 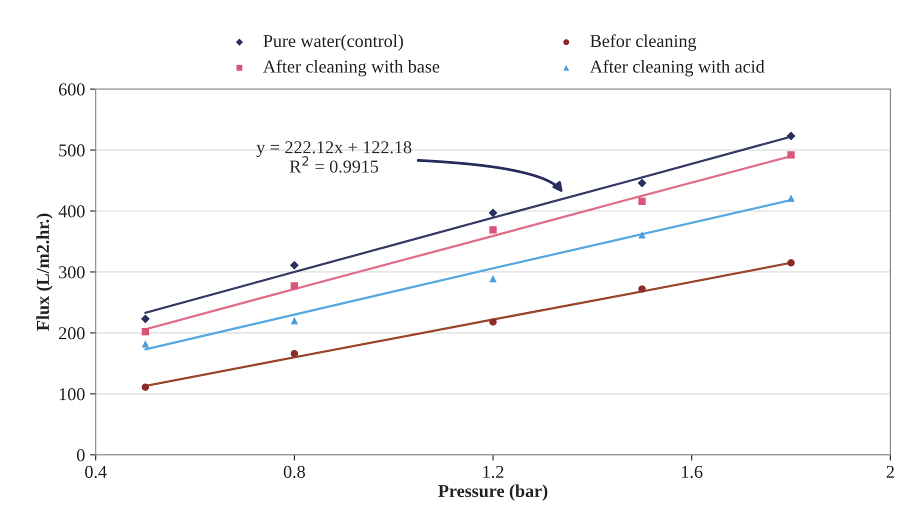 I want to click on legend-label: After cleaning with acid, so click(x=677, y=68).